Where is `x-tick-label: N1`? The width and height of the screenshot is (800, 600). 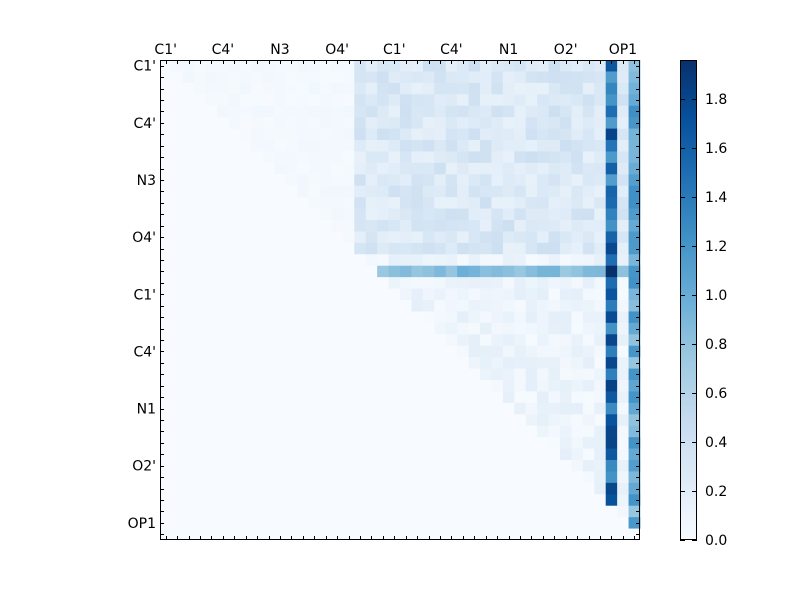 x-tick-label: N1 is located at coordinates (508, 50).